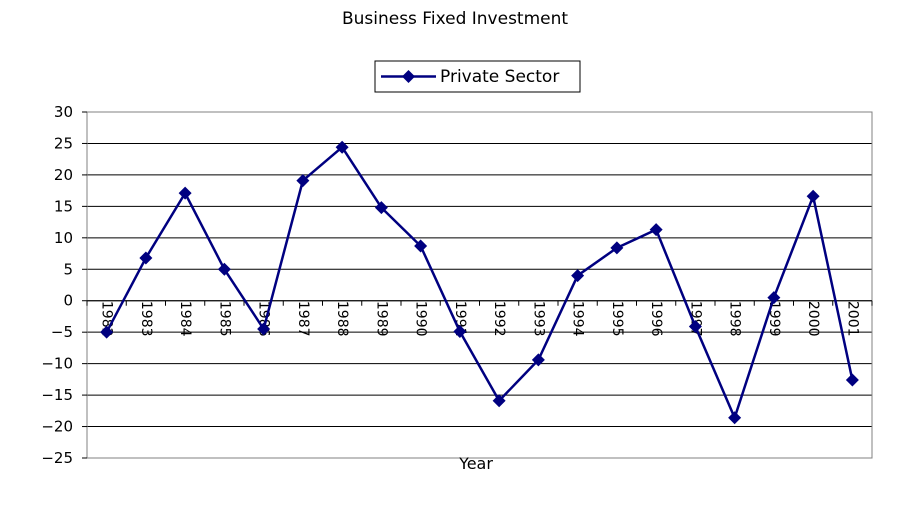 The height and width of the screenshot is (511, 908). What do you see at coordinates (63, 206) in the screenshot?
I see `y-tick-label: 15` at bounding box center [63, 206].